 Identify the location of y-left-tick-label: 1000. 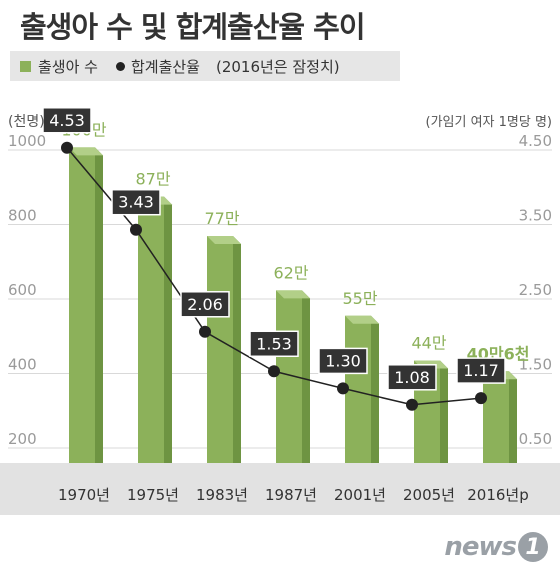
(27, 141).